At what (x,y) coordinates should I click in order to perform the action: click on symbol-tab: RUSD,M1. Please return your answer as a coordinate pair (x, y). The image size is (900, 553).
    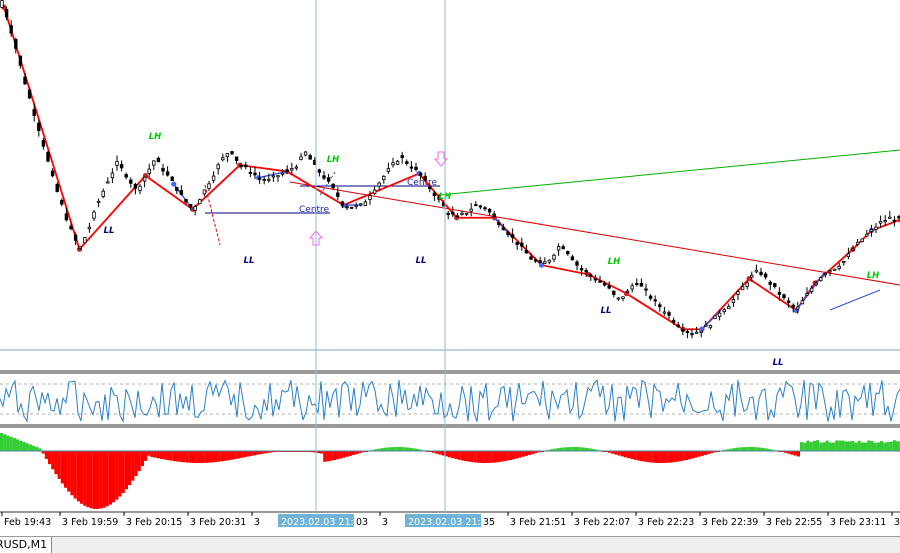
    Looking at the image, I should click on (26, 545).